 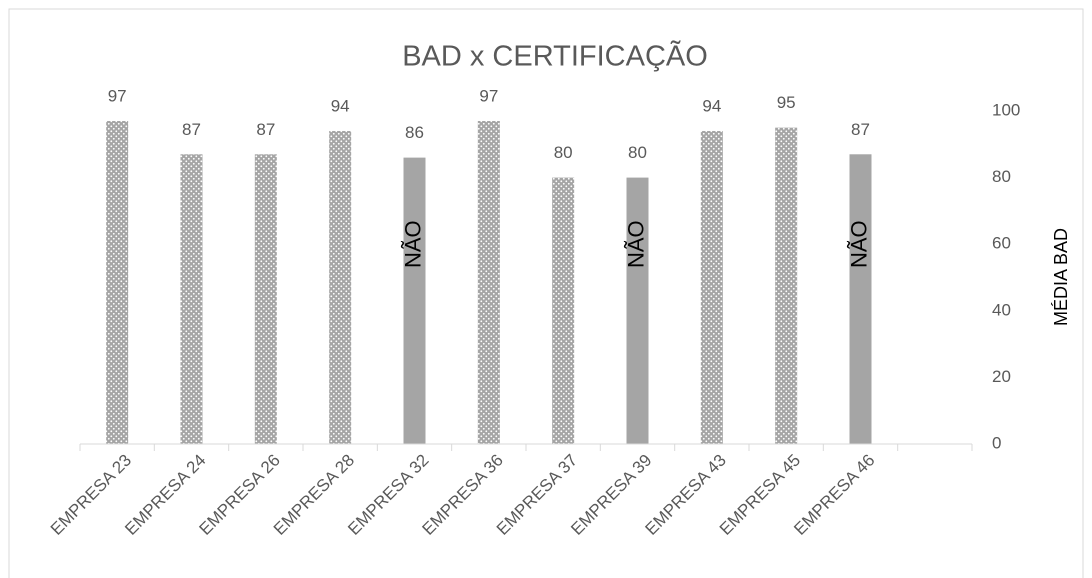 What do you see at coordinates (786, 102) in the screenshot?
I see `data-label: 95` at bounding box center [786, 102].